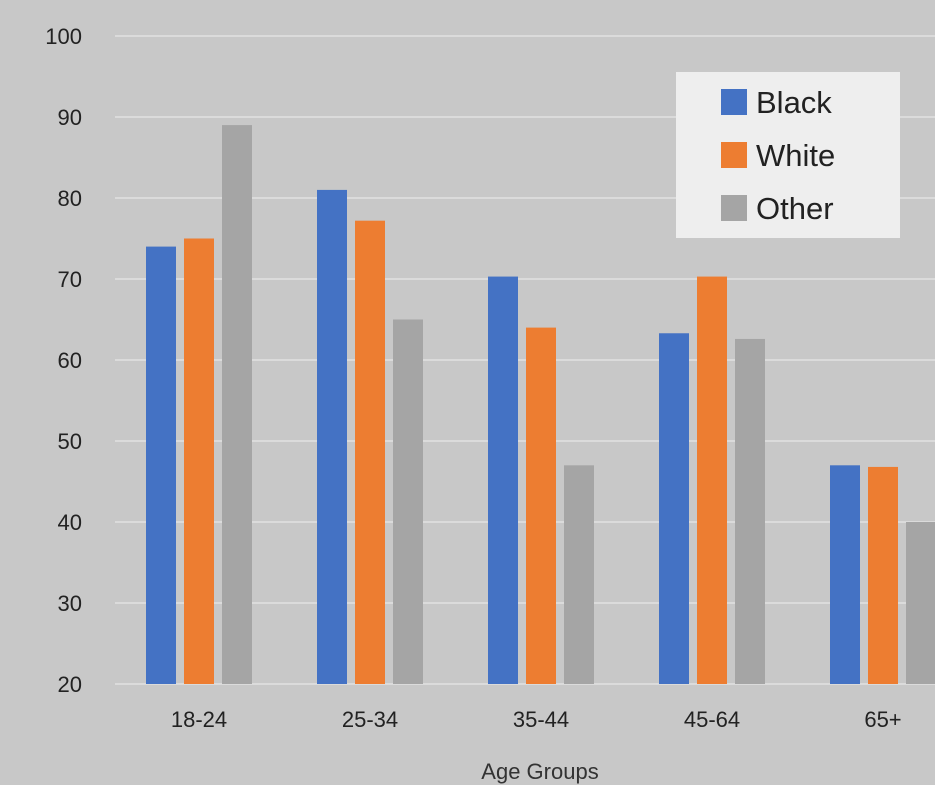 This screenshot has height=785, width=935. Describe the element at coordinates (845, 574) in the screenshot. I see `bar-black-65+` at that location.